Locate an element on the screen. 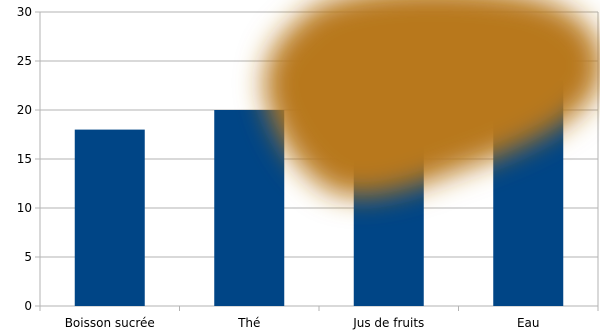 This screenshot has height=336, width=600. y-tick-label: 0 is located at coordinates (28, 306).